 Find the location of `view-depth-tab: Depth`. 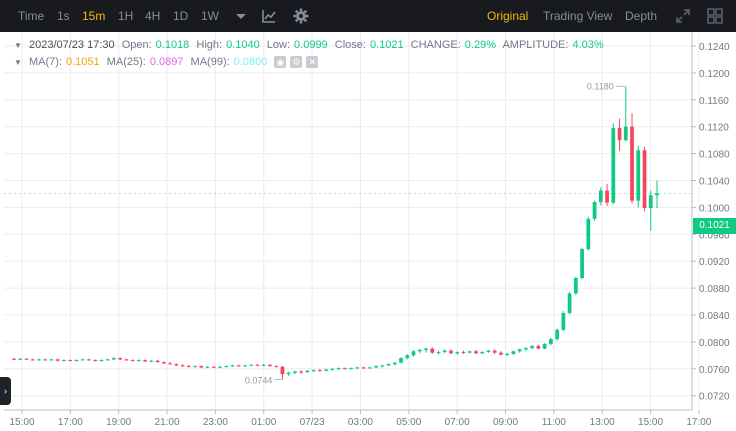

view-depth-tab: Depth is located at coordinates (641, 16).